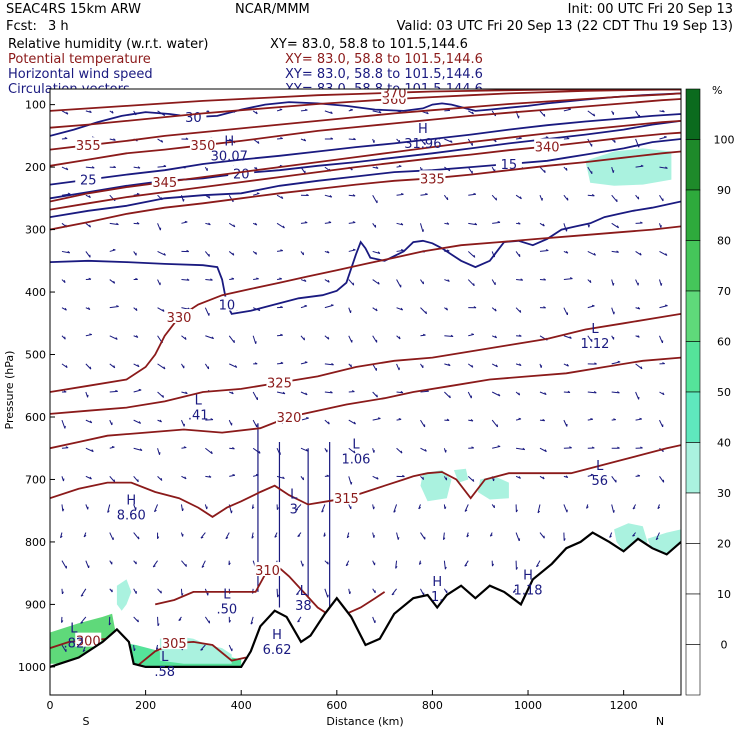  I want to click on init-time: Init: 00 UTC Fri 20 Sep 13, so click(650, 9).